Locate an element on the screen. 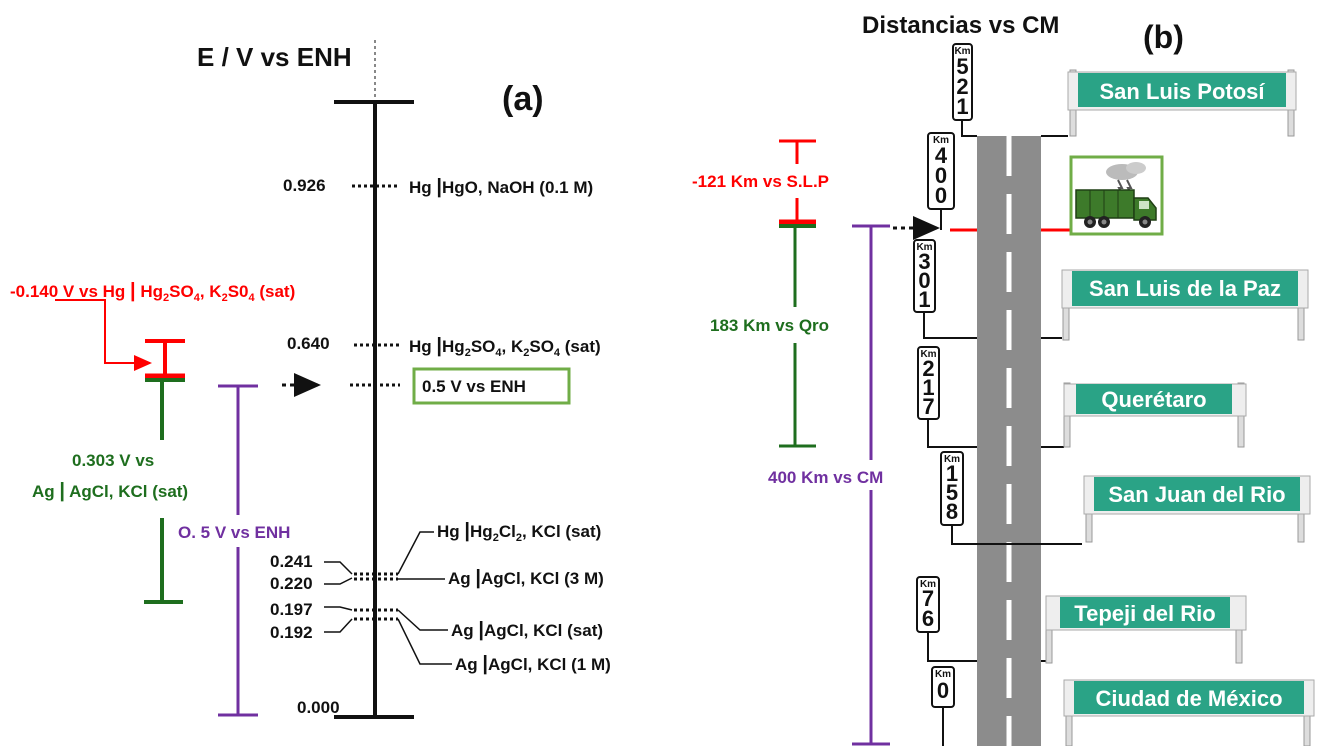 The width and height of the screenshot is (1327, 746). km-marker-0: Km 0 is located at coordinates (943, 706).